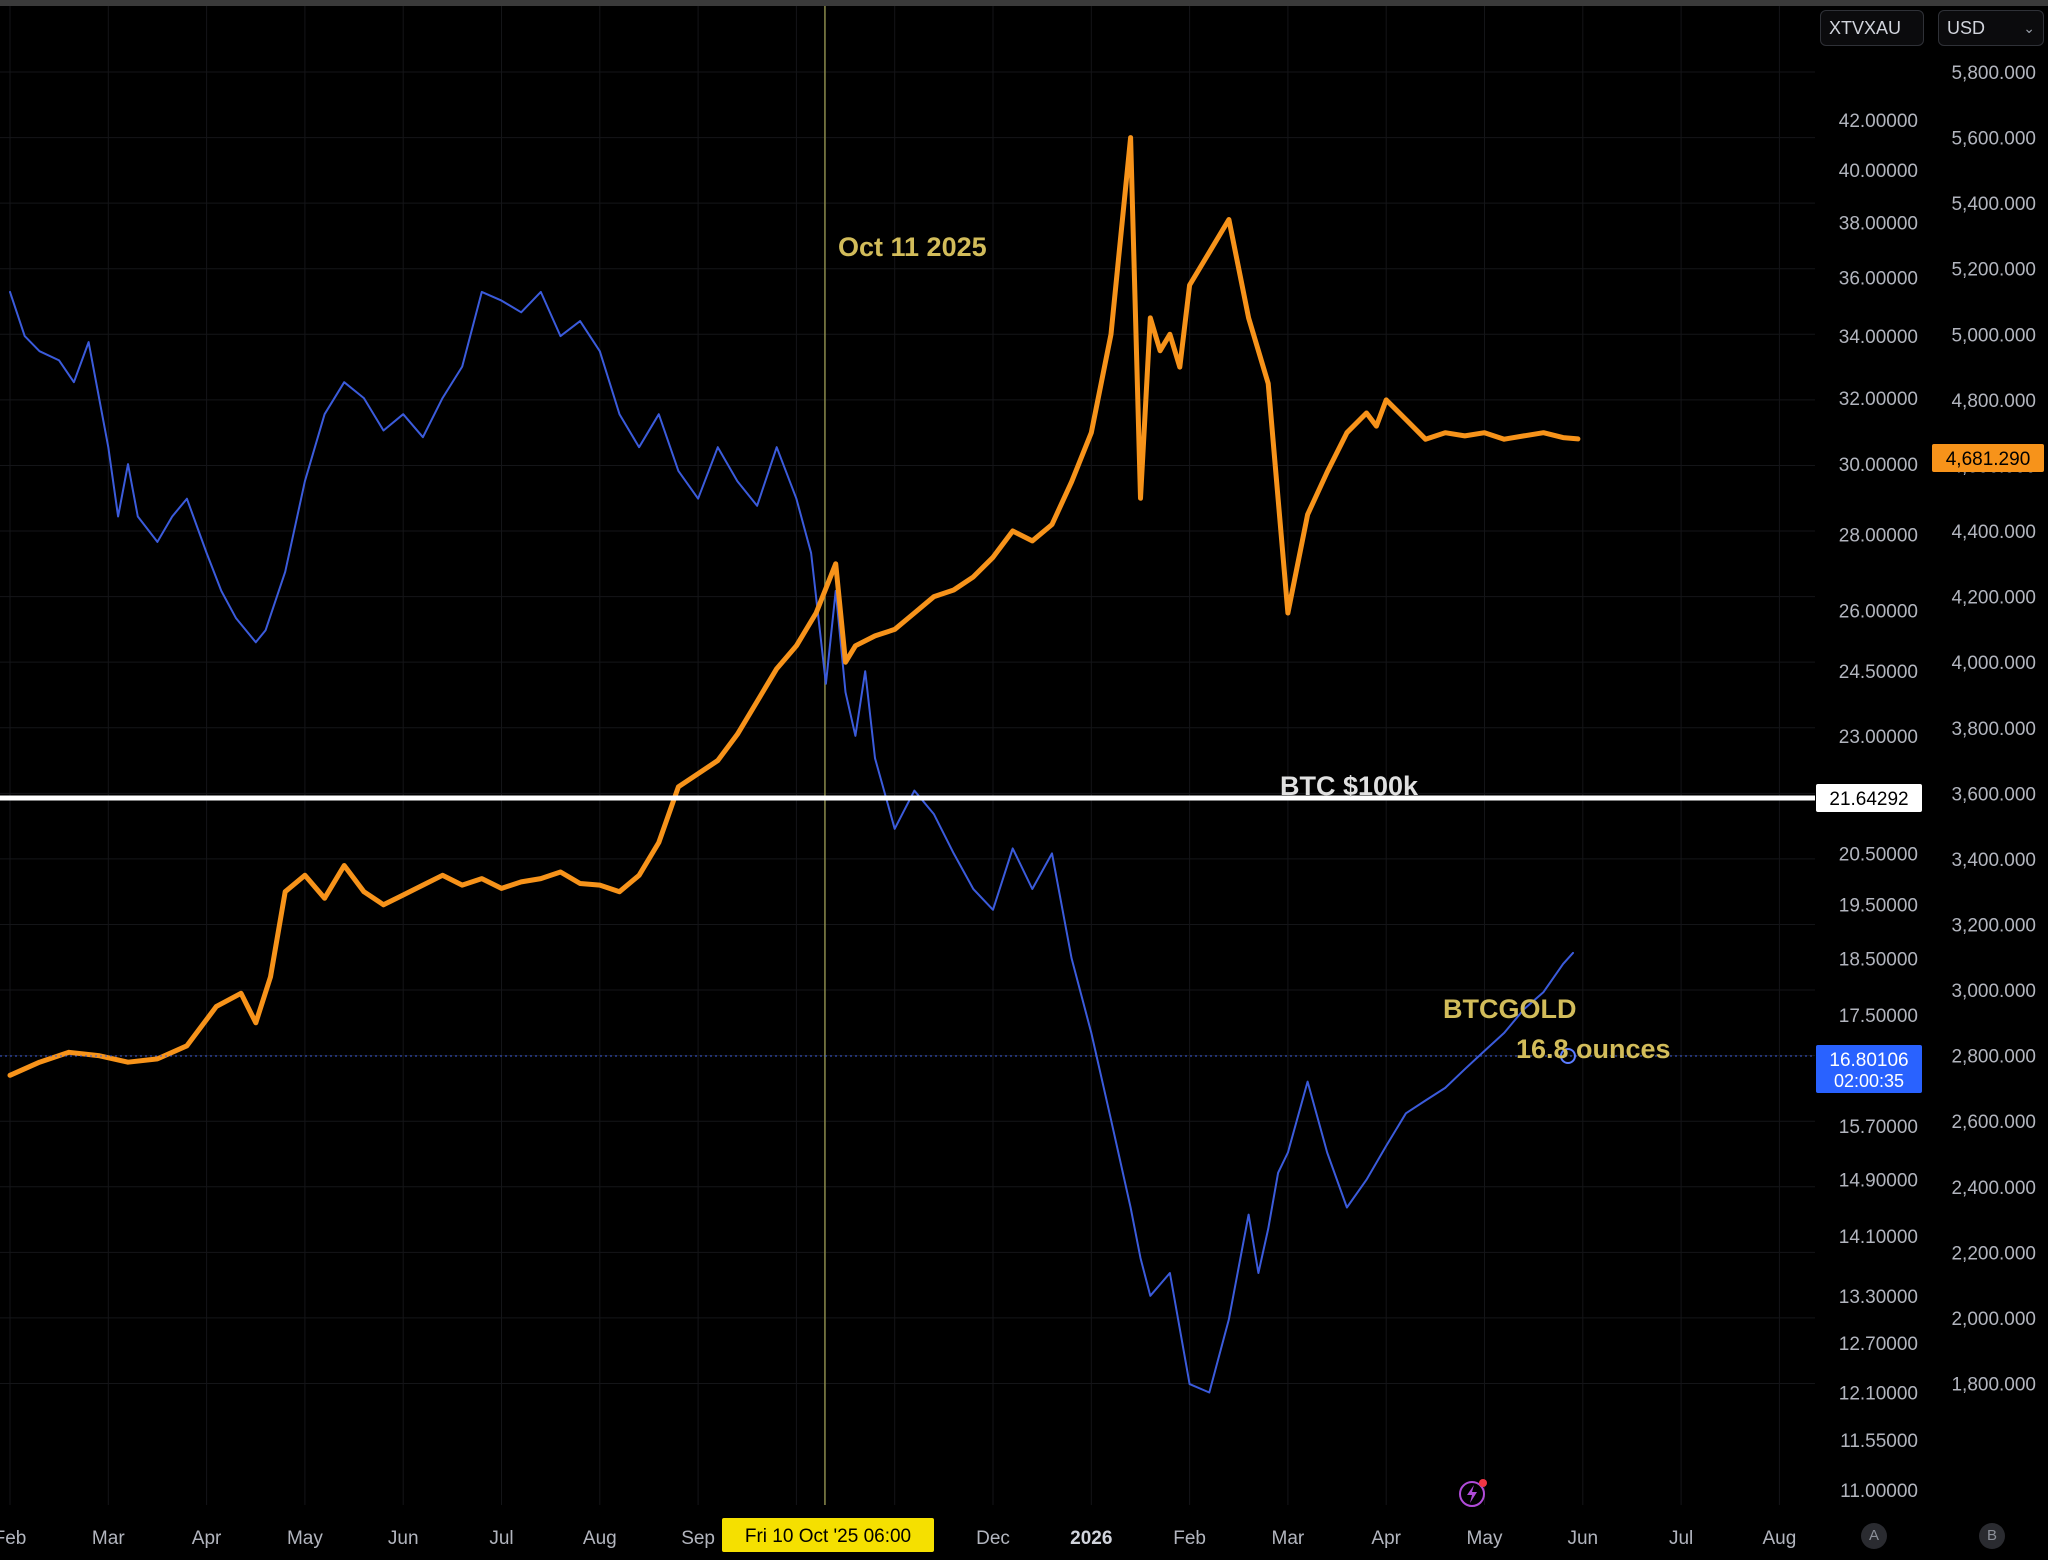 The image size is (2048, 1560). What do you see at coordinates (1878, 737) in the screenshot?
I see `left-scale-tick-label: 23.00000` at bounding box center [1878, 737].